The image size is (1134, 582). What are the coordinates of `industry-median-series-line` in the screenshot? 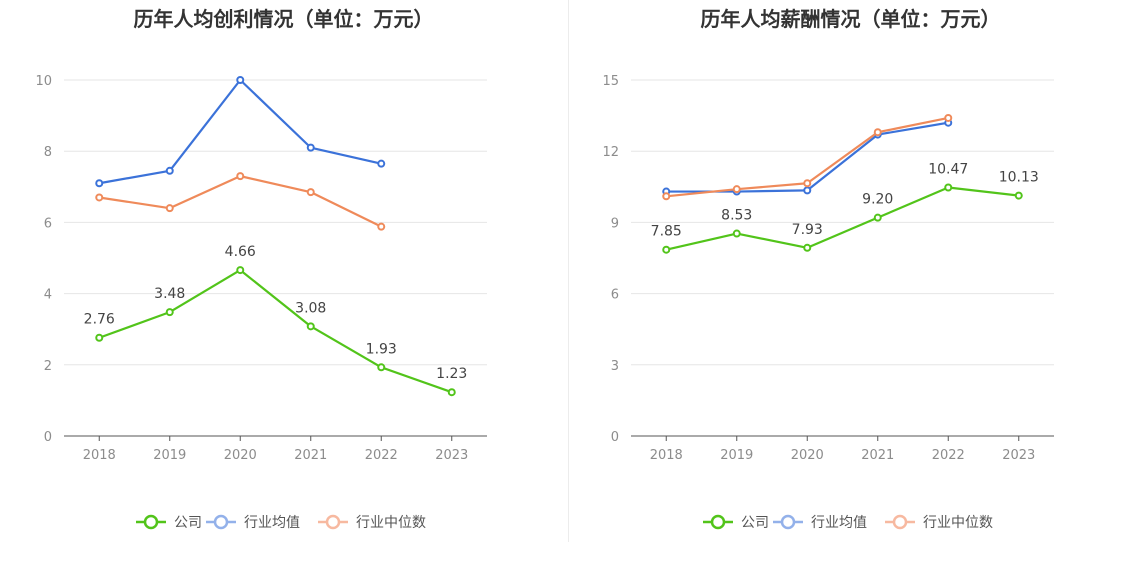 It's located at (240, 201).